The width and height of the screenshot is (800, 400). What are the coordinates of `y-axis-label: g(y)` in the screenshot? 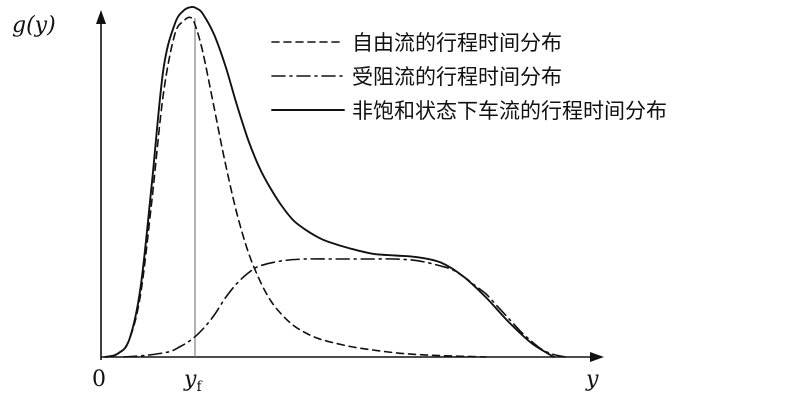 It's located at (34, 25).